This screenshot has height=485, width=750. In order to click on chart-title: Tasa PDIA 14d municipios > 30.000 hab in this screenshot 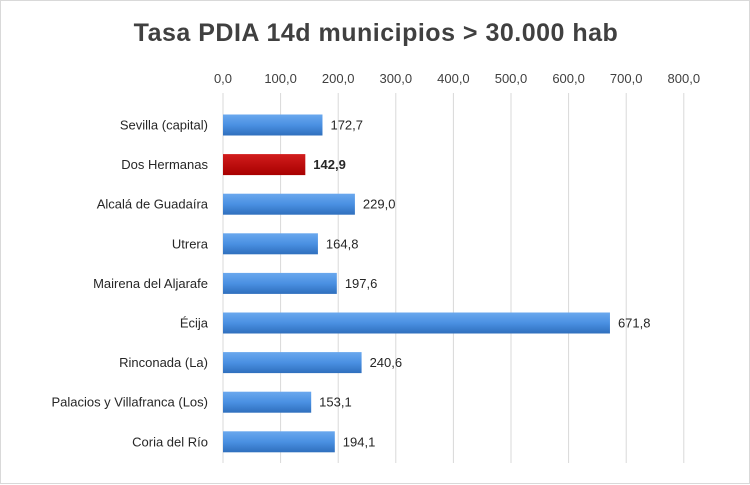, I will do `click(376, 33)`.